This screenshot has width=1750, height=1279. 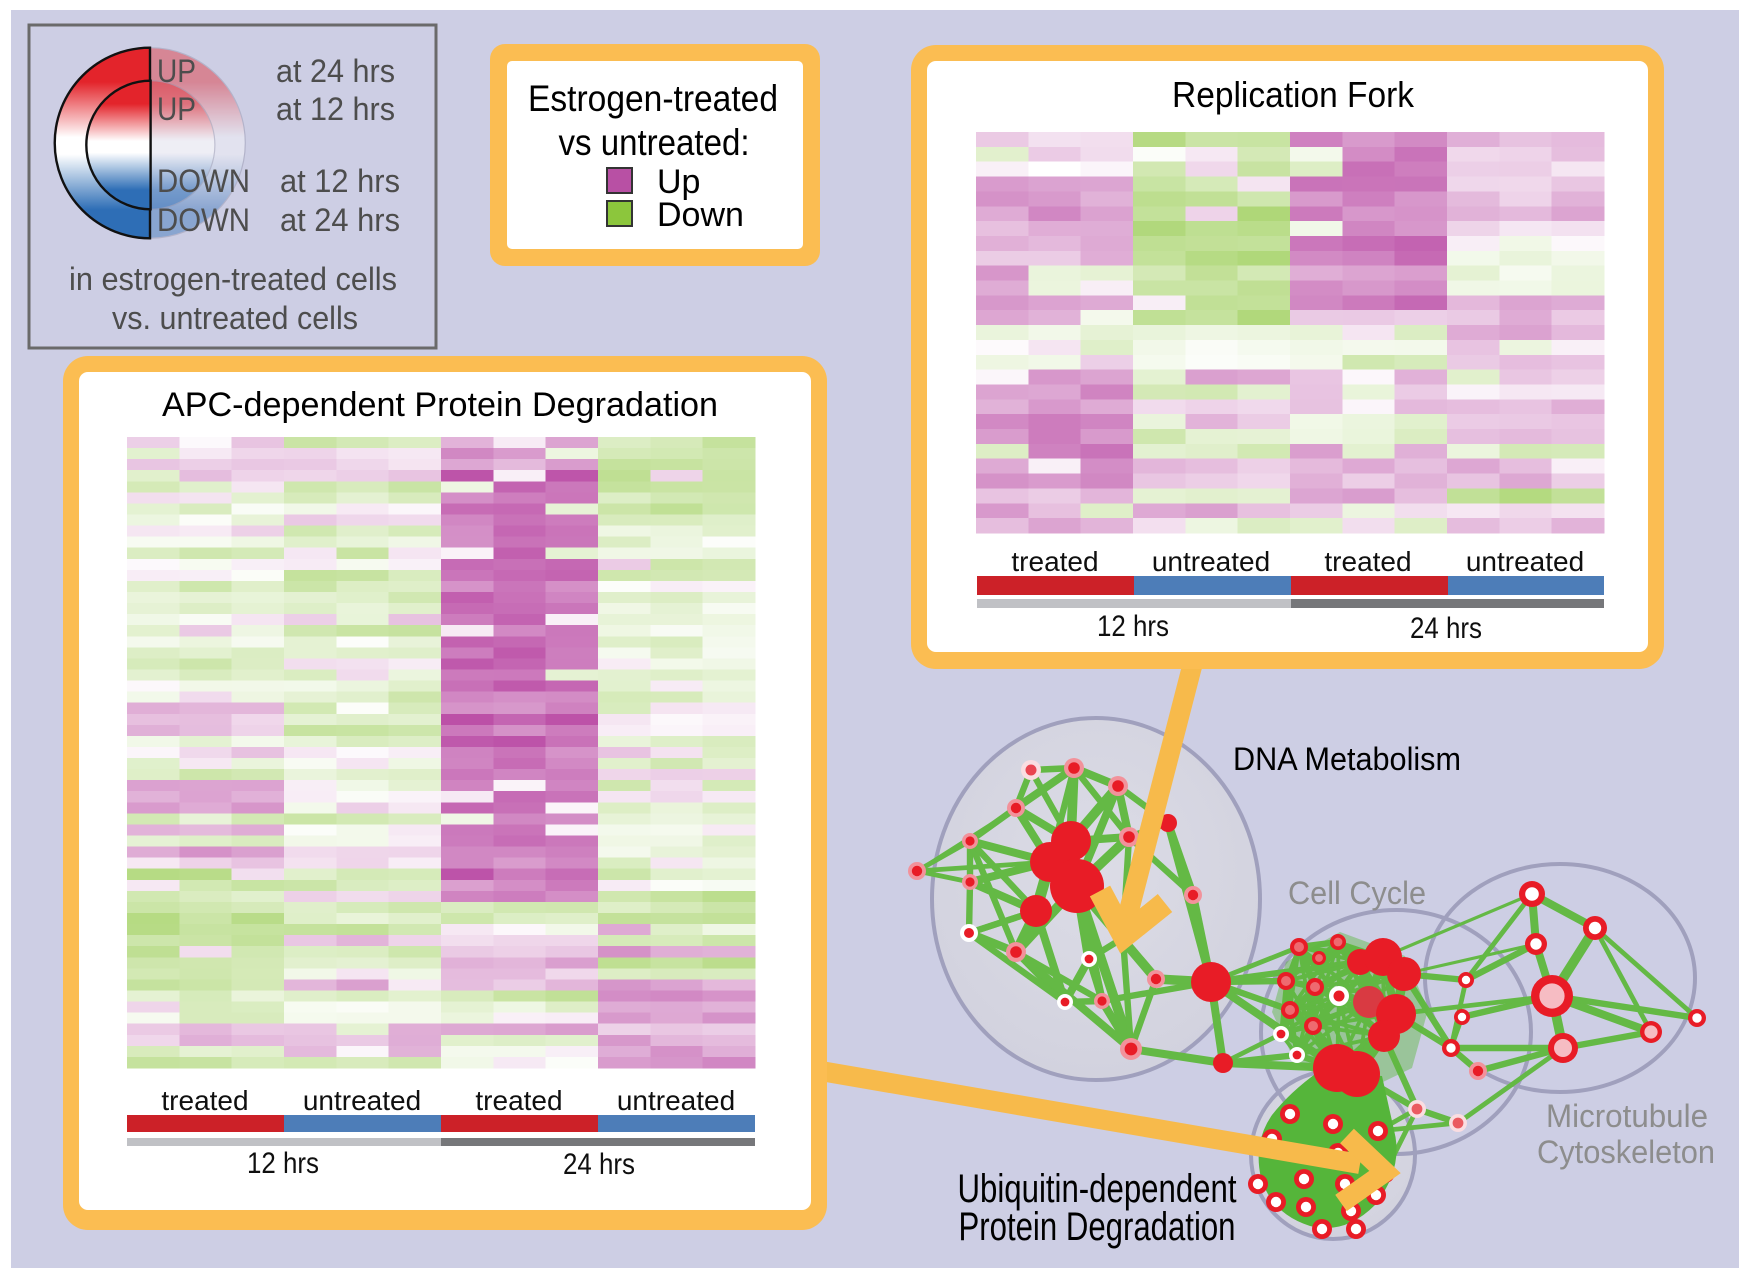 I want to click on svg-text: vs untreated:, so click(x=654, y=142).